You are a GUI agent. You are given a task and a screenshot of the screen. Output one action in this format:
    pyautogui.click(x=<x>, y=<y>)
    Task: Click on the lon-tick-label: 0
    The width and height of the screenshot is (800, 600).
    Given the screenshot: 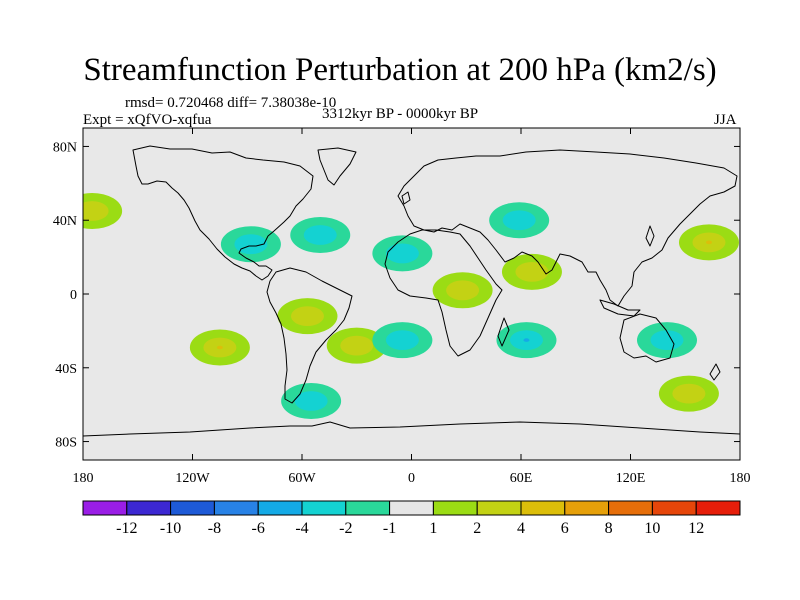 What is the action you would take?
    pyautogui.click(x=411, y=478)
    